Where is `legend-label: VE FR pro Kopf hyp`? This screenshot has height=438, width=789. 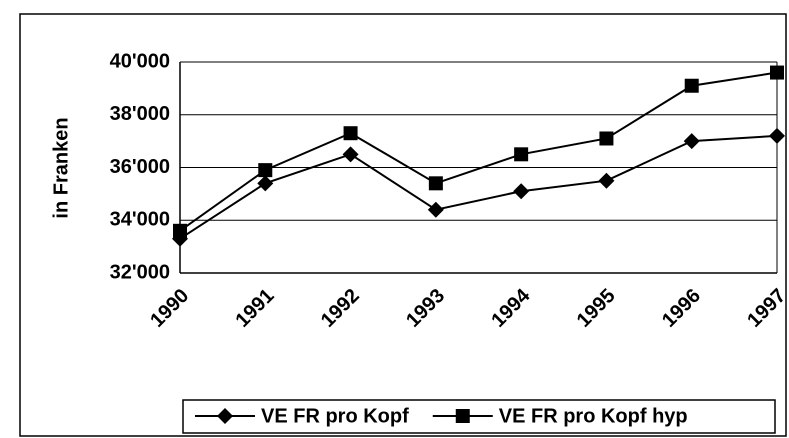
legend-label: VE FR pro Kopf hyp is located at coordinates (593, 416).